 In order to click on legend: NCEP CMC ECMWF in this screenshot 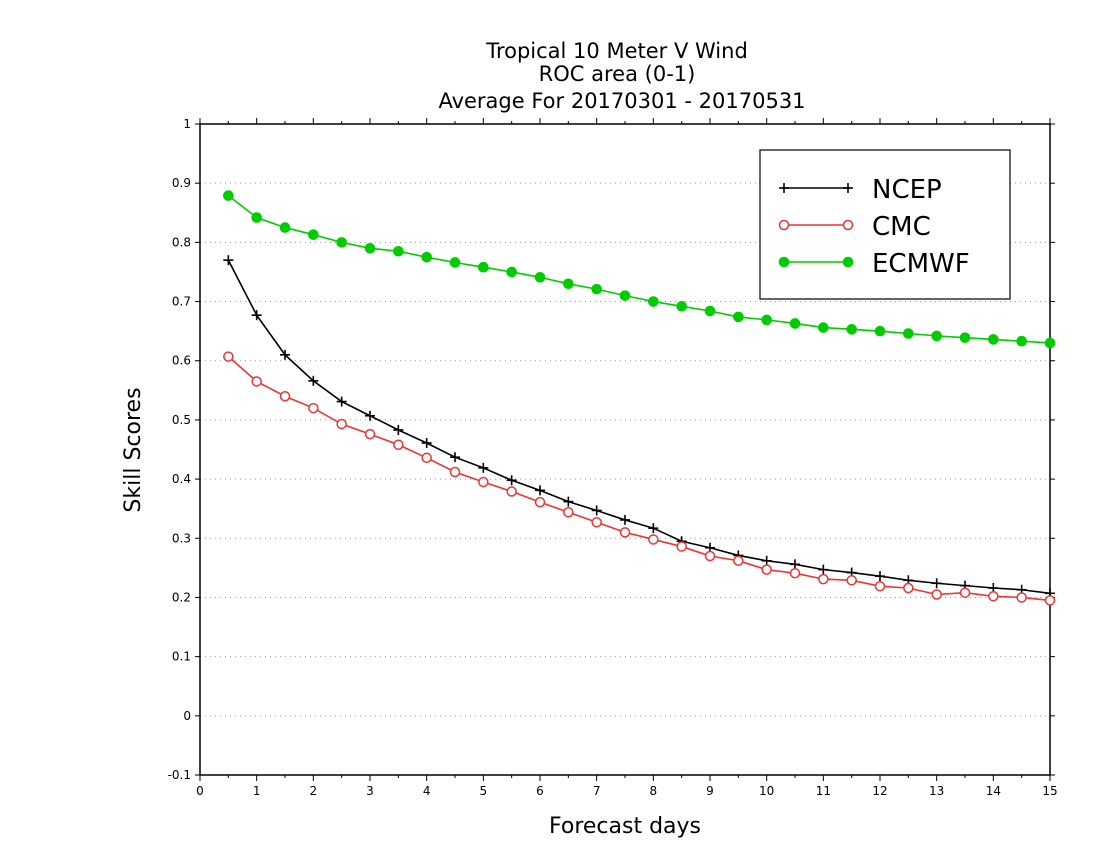, I will do `click(885, 224)`.